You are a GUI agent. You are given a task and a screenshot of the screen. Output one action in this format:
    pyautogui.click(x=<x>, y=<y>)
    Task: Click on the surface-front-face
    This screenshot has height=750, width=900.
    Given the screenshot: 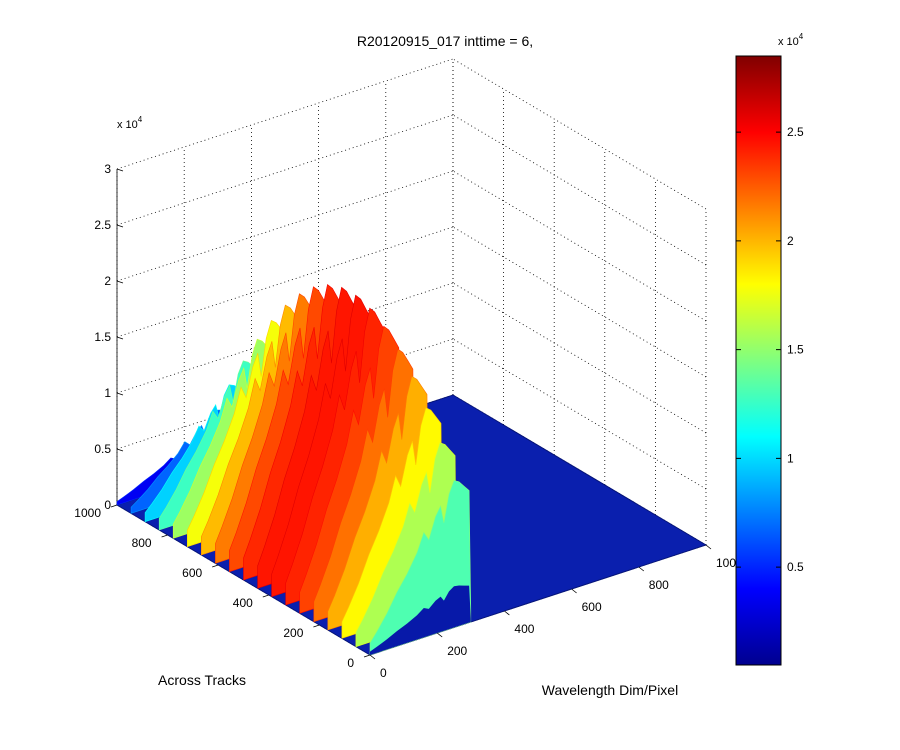 What is the action you would take?
    pyautogui.click(x=420, y=620)
    